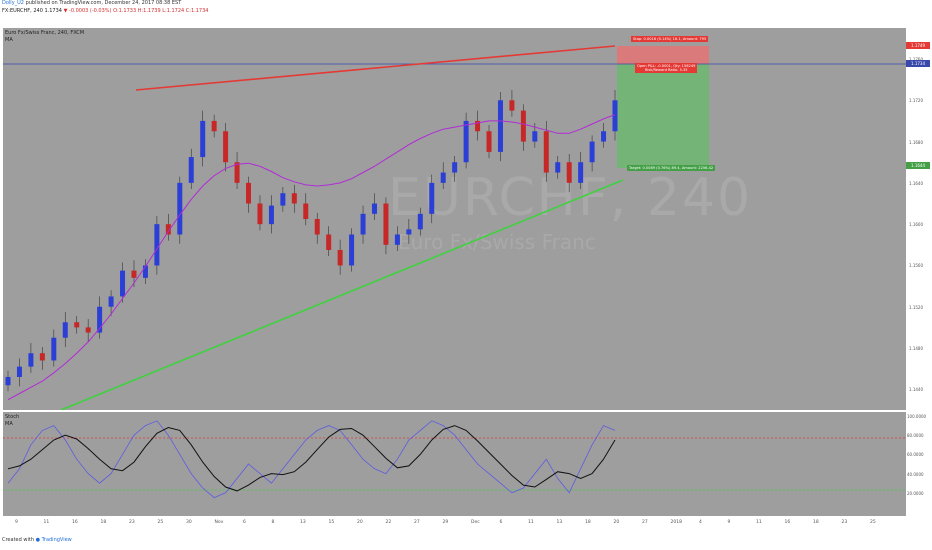  I want to click on stop-label: Stop: 0.0016 (0.14%) 16.1, Amount: 795, so click(670, 39).